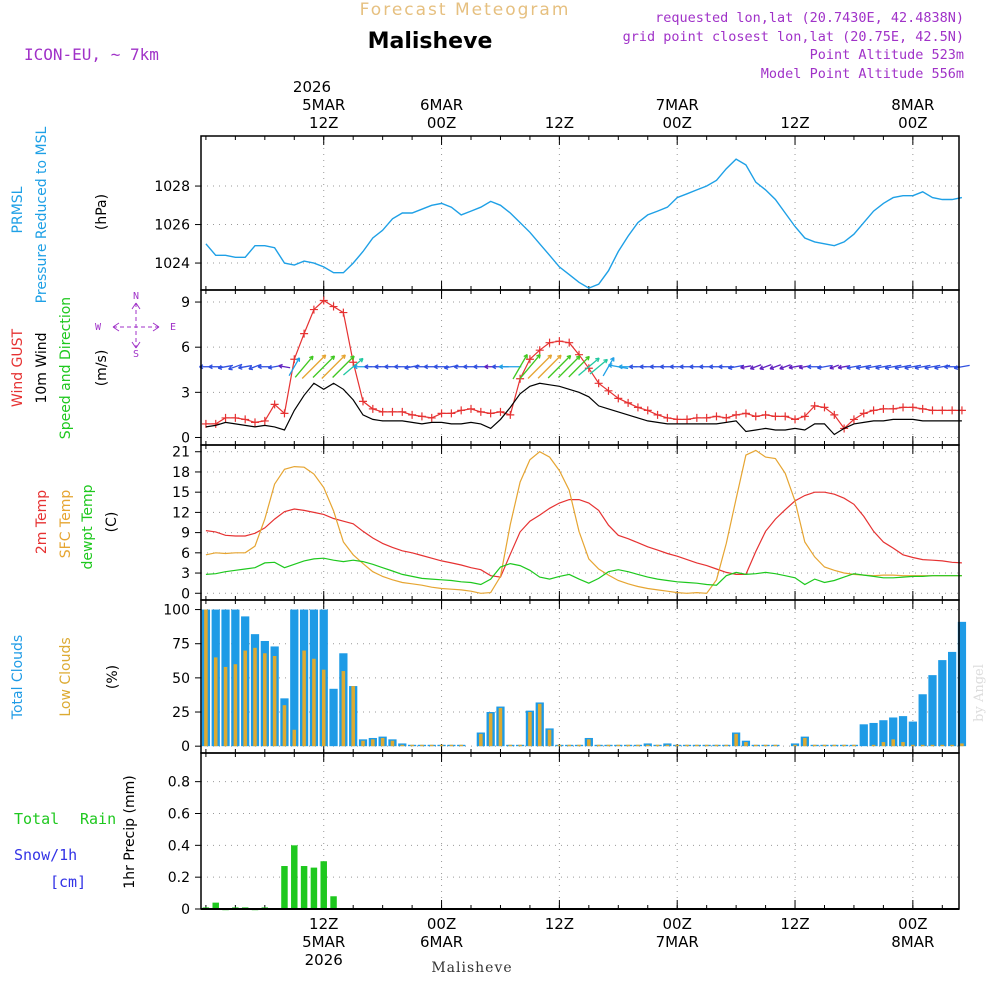 The height and width of the screenshot is (1000, 1000). What do you see at coordinates (912, 105) in the screenshot?
I see `top-time-label: 8MAR` at bounding box center [912, 105].